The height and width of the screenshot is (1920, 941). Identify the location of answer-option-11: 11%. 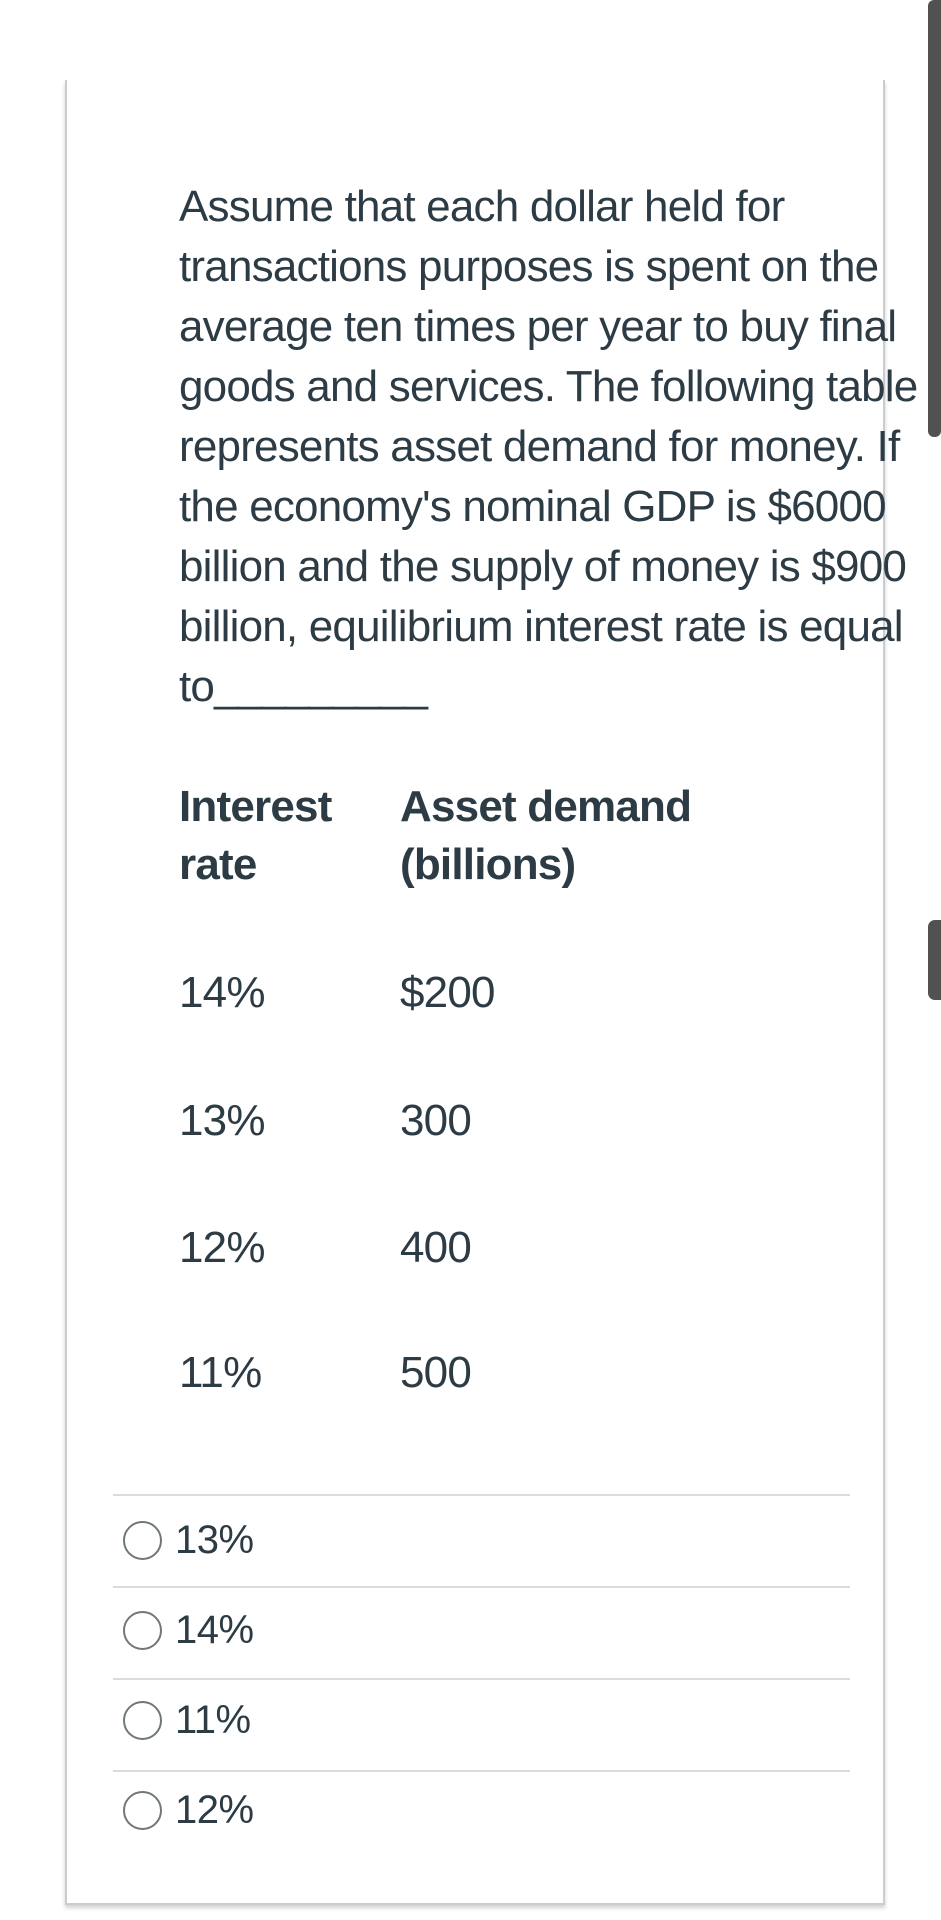
(473, 1720).